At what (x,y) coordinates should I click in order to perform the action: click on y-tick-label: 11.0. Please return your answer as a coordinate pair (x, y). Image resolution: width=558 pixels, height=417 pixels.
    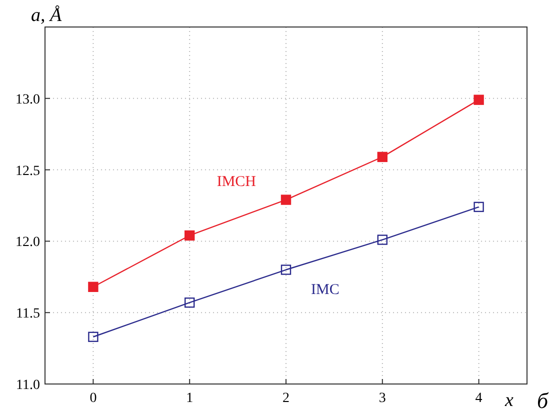
    Looking at the image, I should click on (28, 385).